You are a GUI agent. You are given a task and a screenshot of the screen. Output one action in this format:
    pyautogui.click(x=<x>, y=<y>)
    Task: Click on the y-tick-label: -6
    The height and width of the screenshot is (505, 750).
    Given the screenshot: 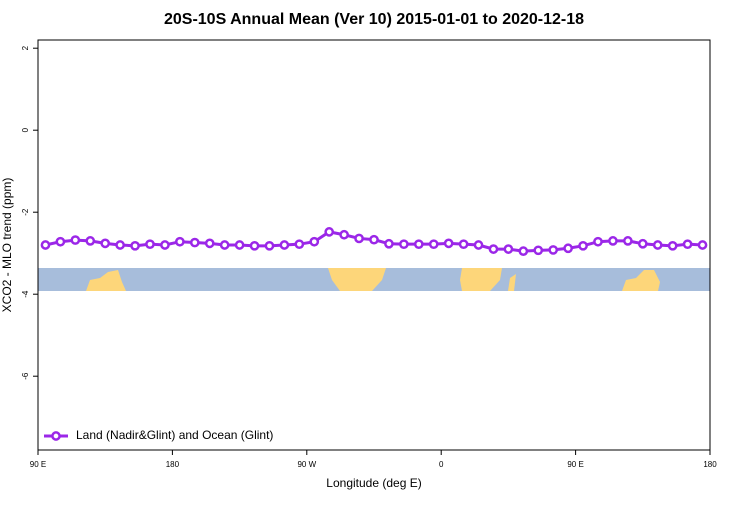 What is the action you would take?
    pyautogui.click(x=25, y=376)
    